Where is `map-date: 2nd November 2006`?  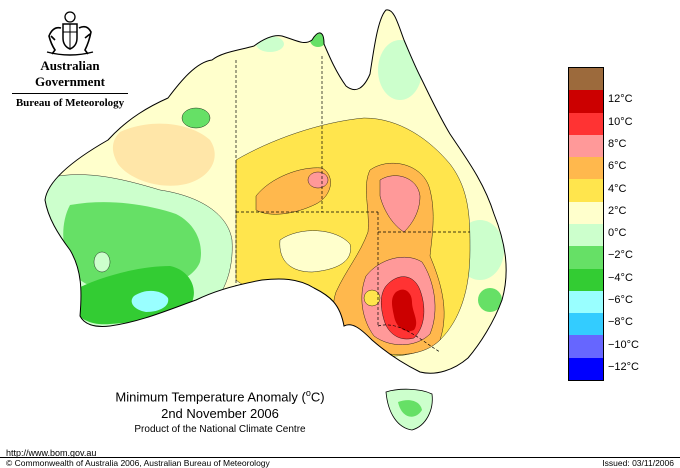 map-date: 2nd November 2006 is located at coordinates (220, 413).